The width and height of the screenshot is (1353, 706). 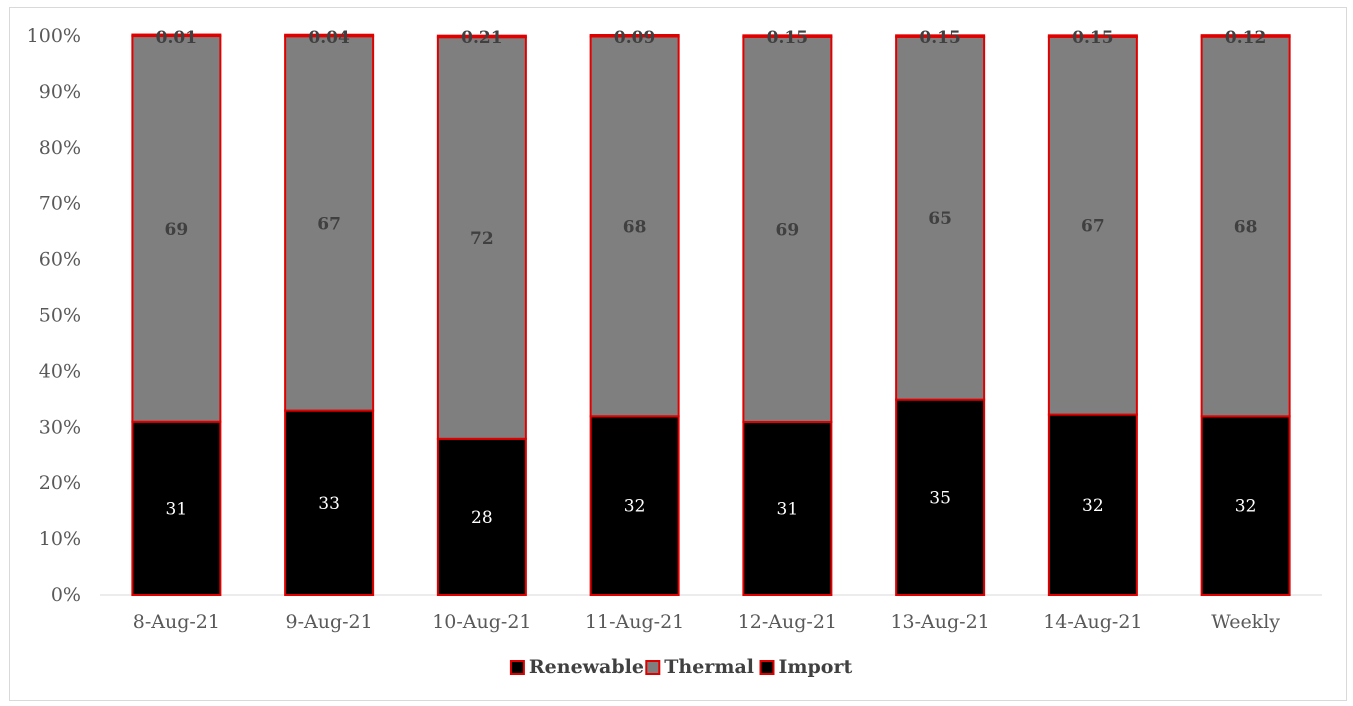 I want to click on y-tick-label: 40%, so click(x=60, y=371).